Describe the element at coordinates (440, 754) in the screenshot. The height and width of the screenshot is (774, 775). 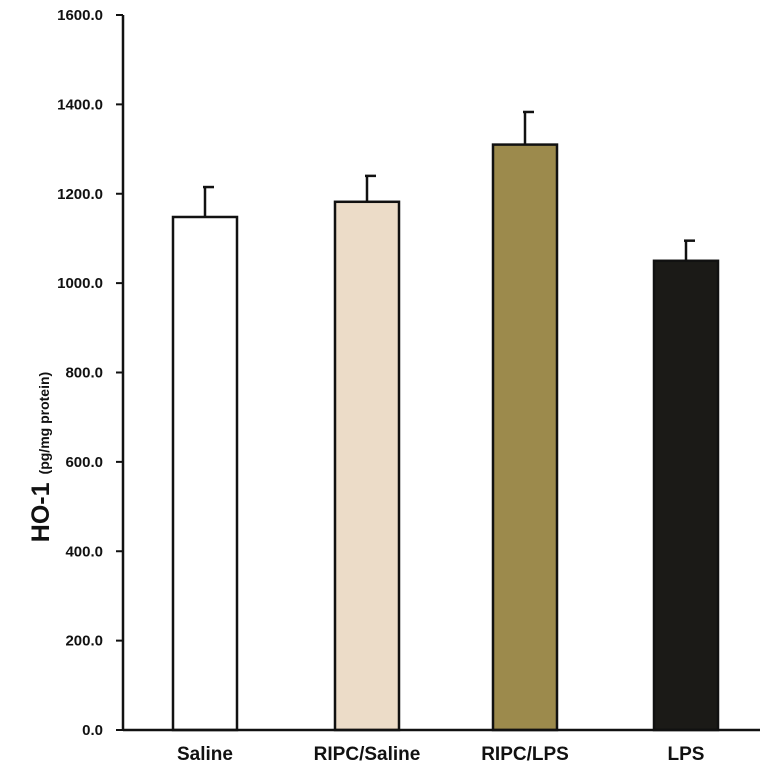
I see `x-axis-labels: Saline RIPC/Saline RIPC/LPS LPS` at that location.